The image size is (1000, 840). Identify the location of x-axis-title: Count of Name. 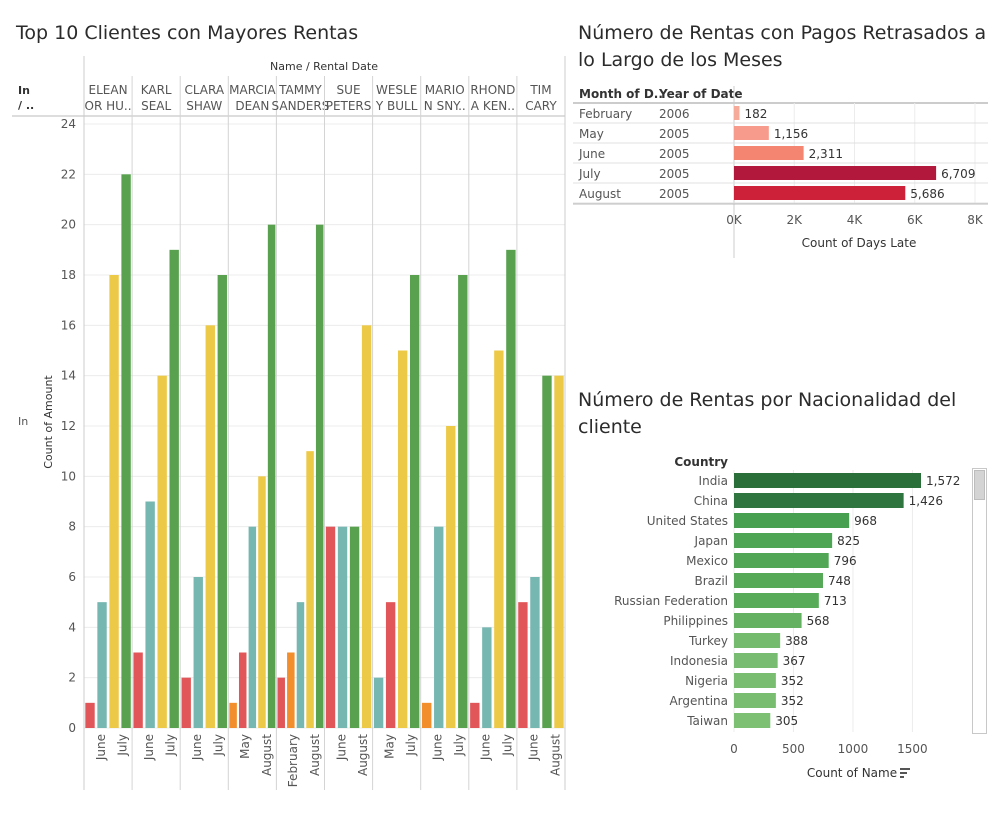
(852, 773).